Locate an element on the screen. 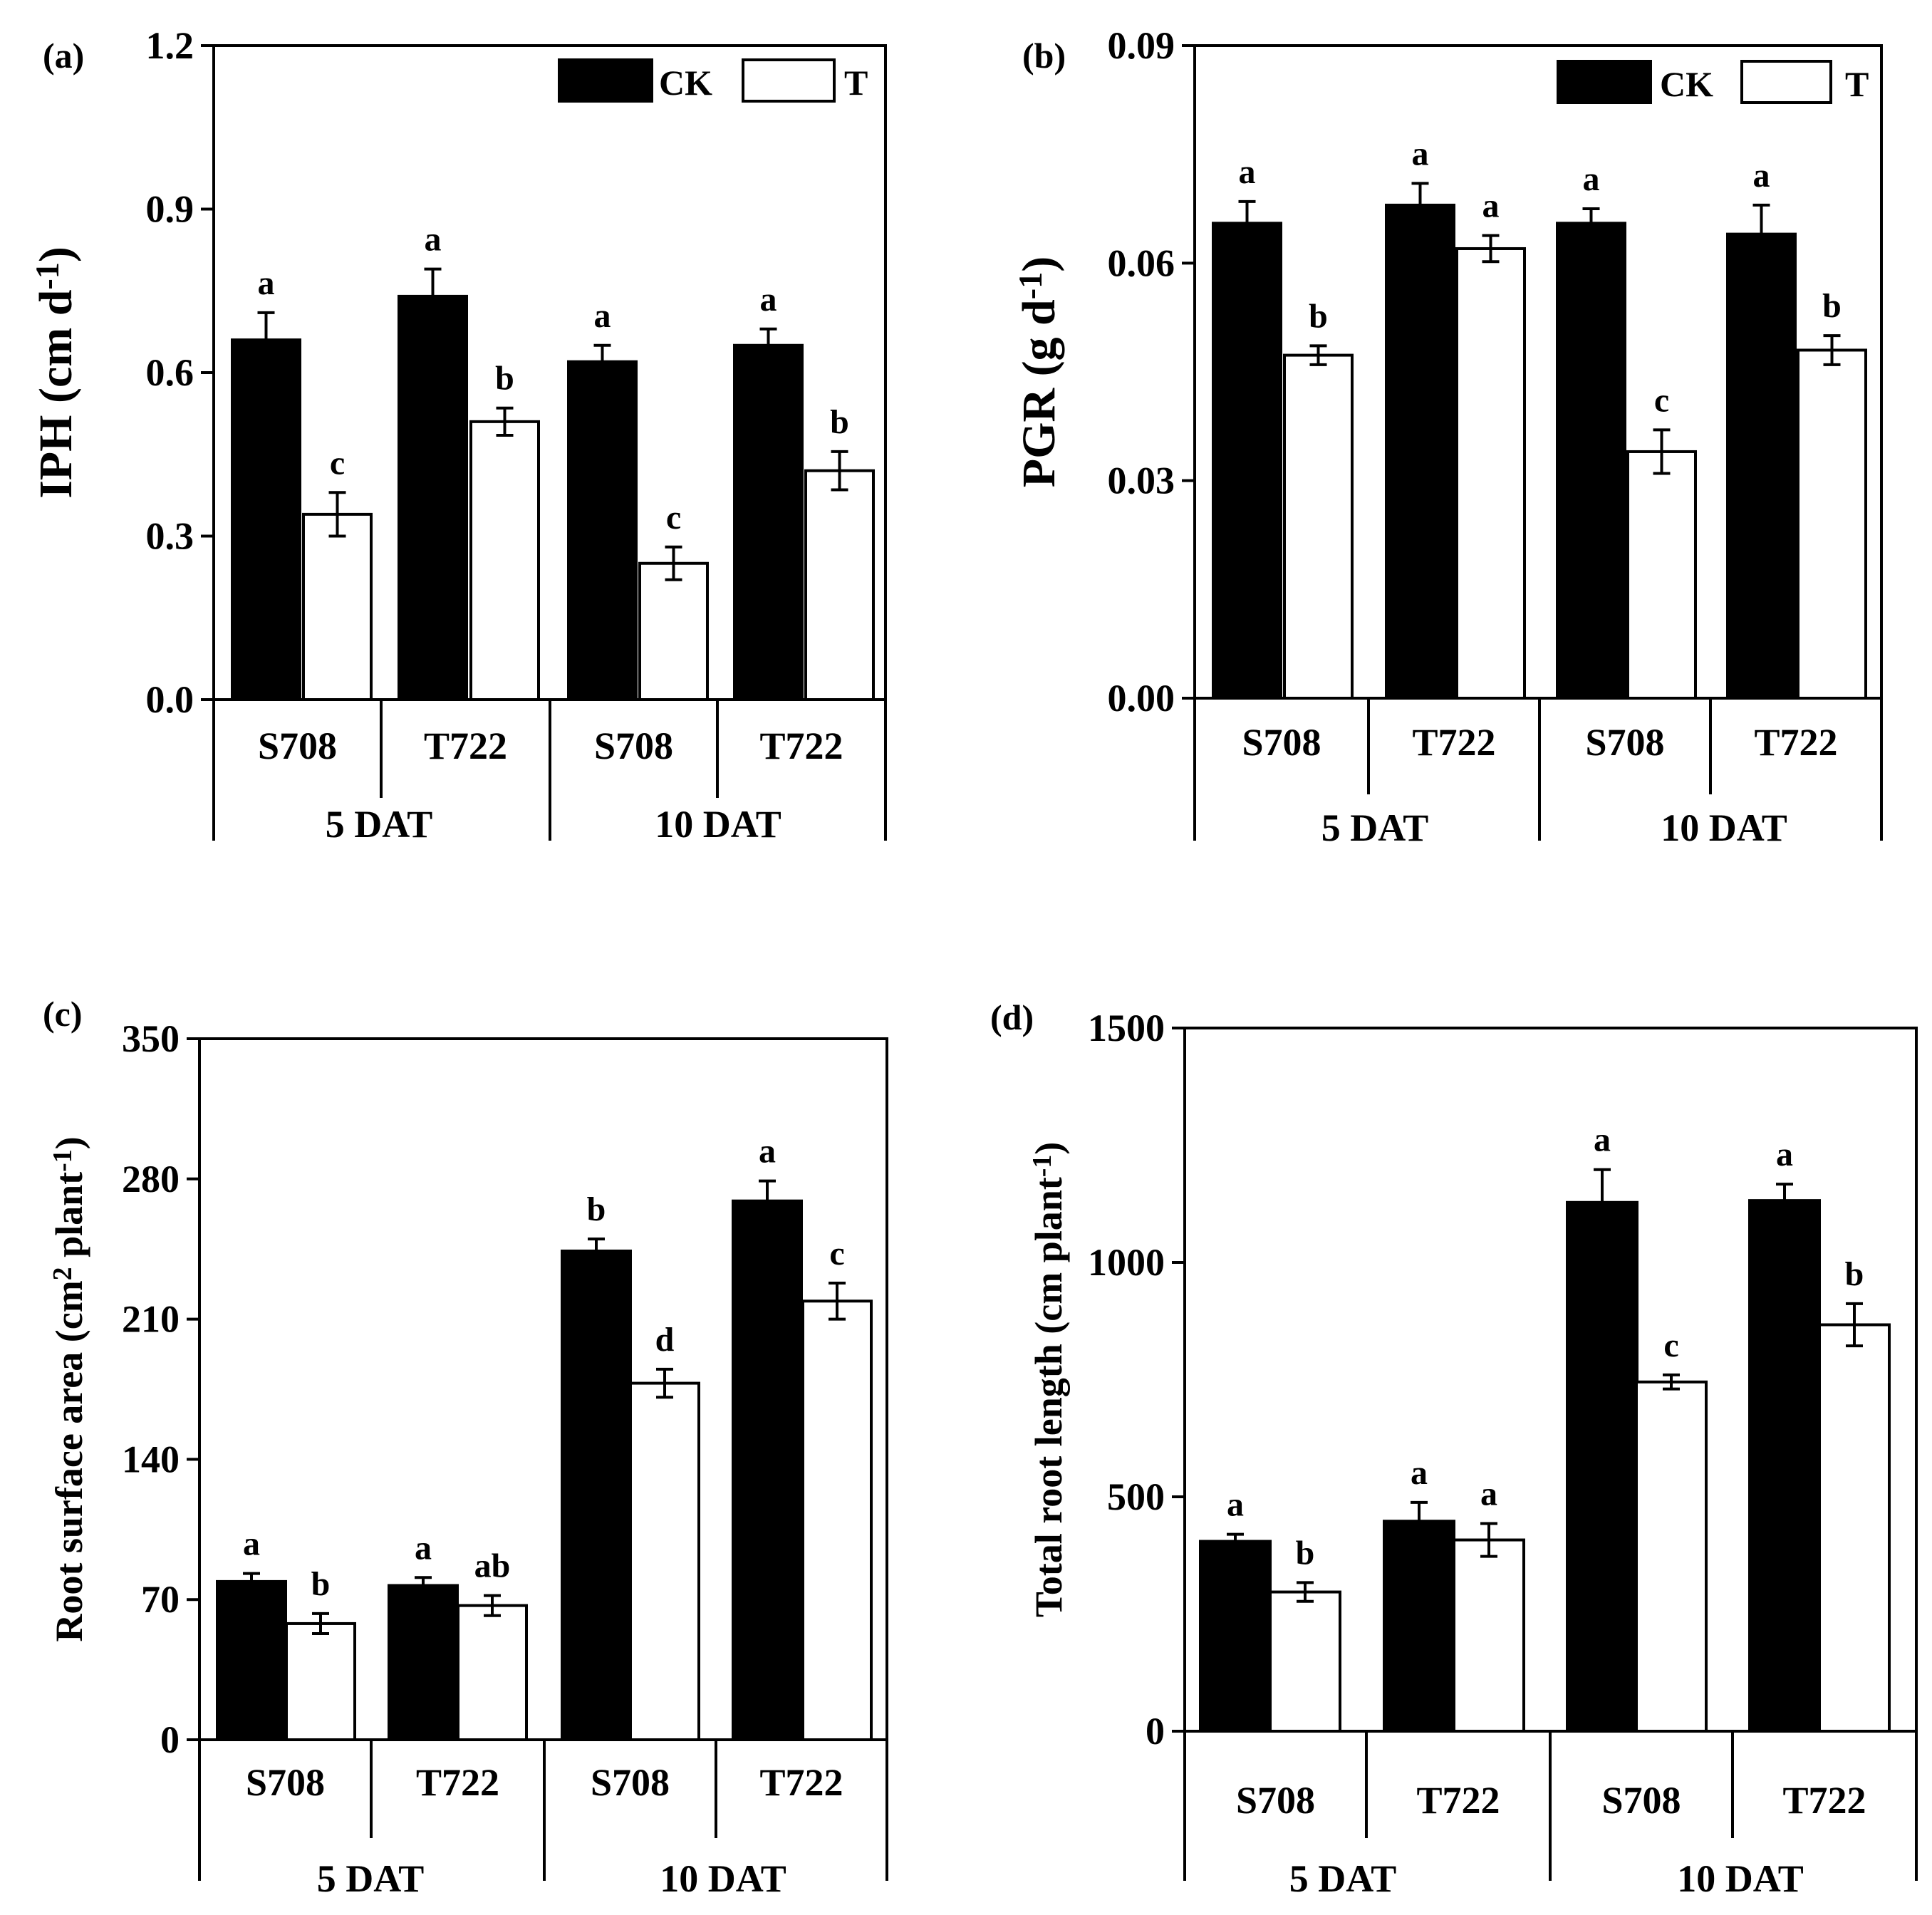 Image resolution: width=1932 pixels, height=1915 pixels. panel-b-group-label: 5 DAT is located at coordinates (1375, 827).